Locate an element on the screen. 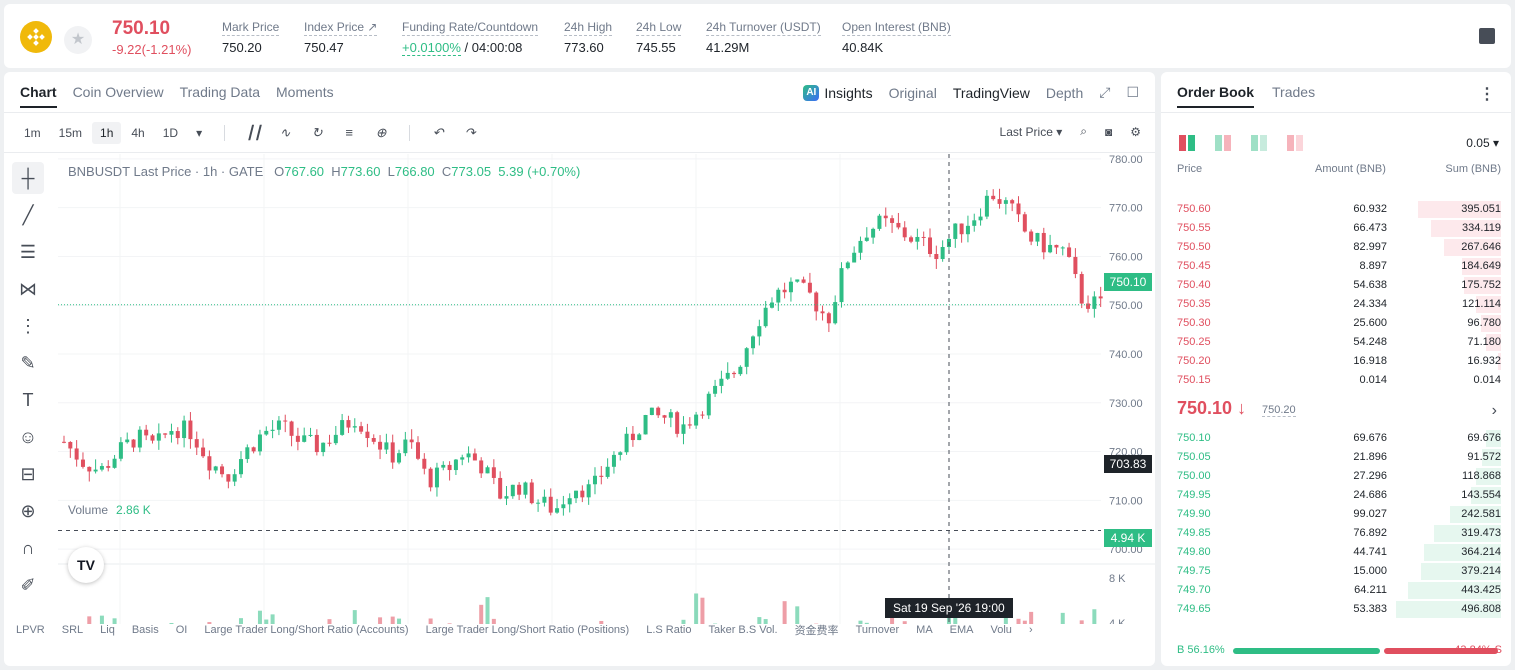 This screenshot has height=670, width=1515. ask-row: 750.30 25.600 96.780 is located at coordinates (1336, 323).